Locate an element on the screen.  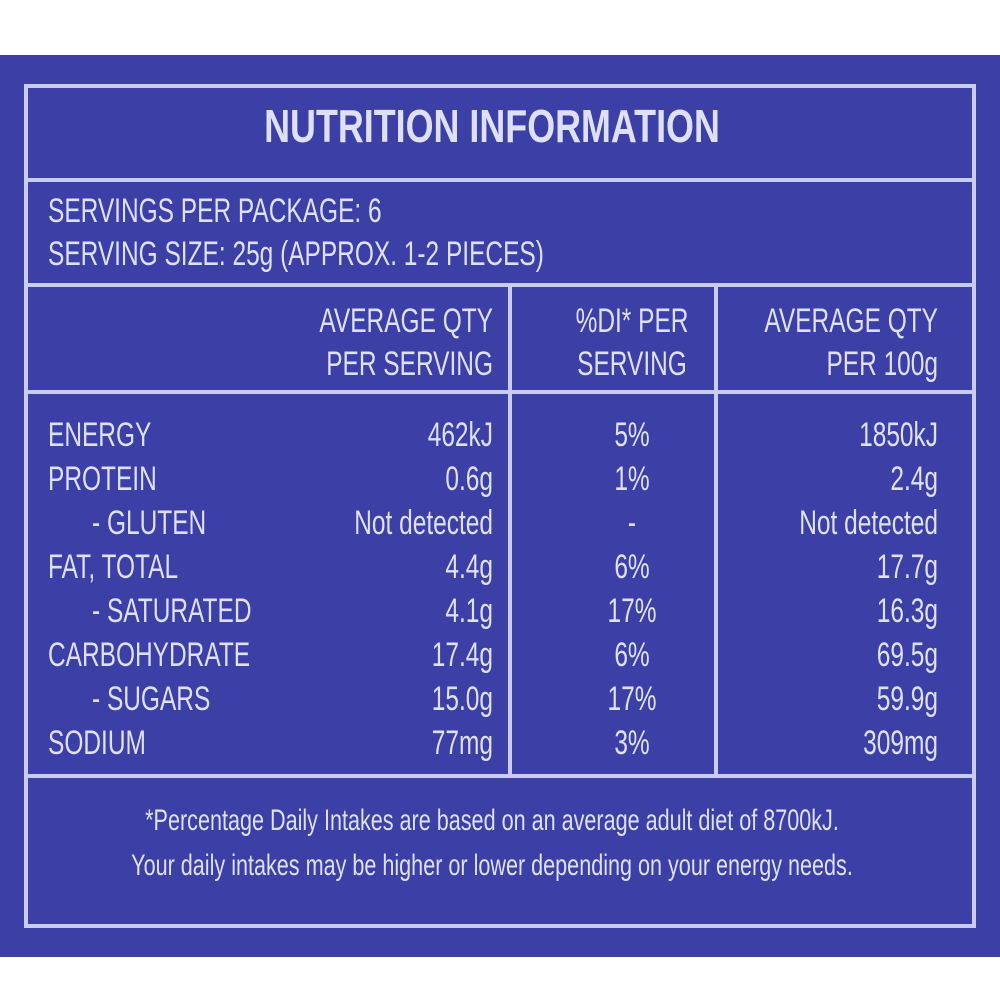
cell: 15.0g is located at coordinates (462, 699).